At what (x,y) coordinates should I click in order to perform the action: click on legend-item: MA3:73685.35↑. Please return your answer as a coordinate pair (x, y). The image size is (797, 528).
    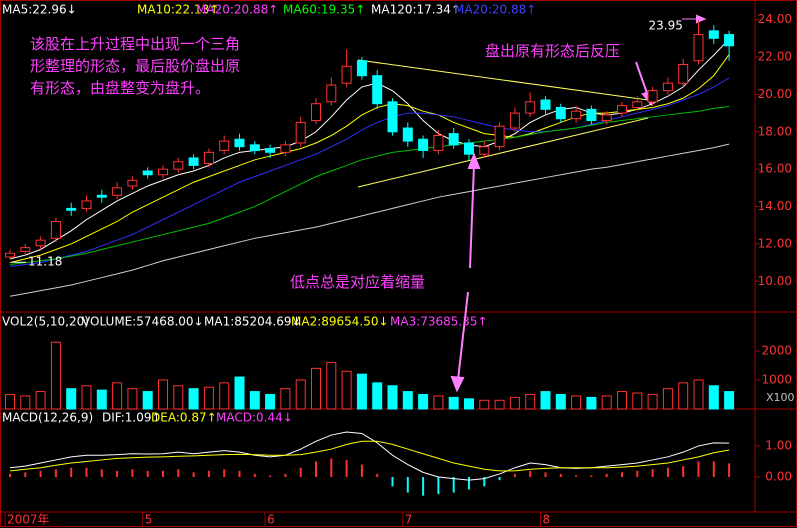
    Looking at the image, I should click on (439, 322).